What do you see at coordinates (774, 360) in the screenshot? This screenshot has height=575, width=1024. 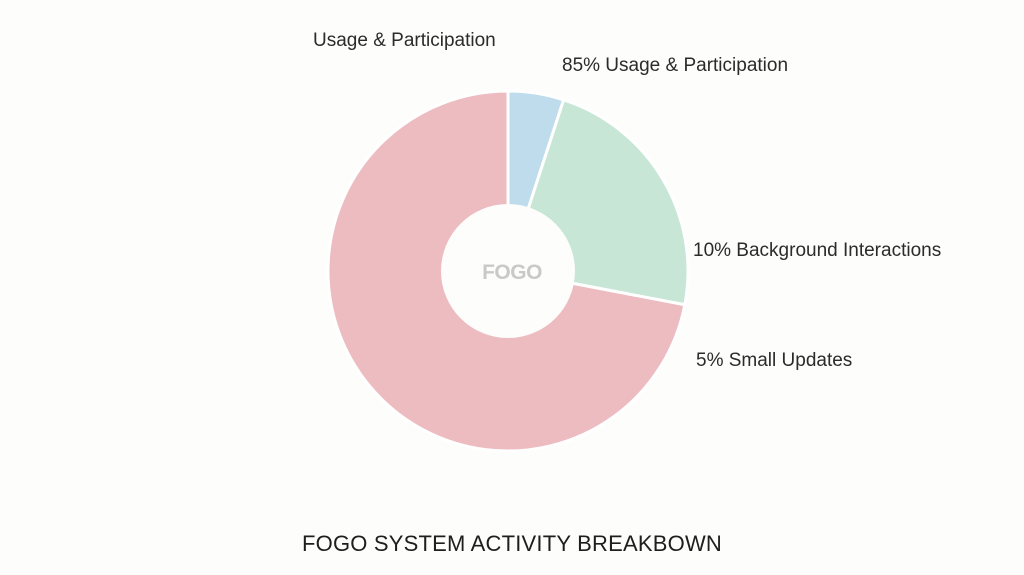 I see `annotation-small-updates: 5% Small Updates` at bounding box center [774, 360].